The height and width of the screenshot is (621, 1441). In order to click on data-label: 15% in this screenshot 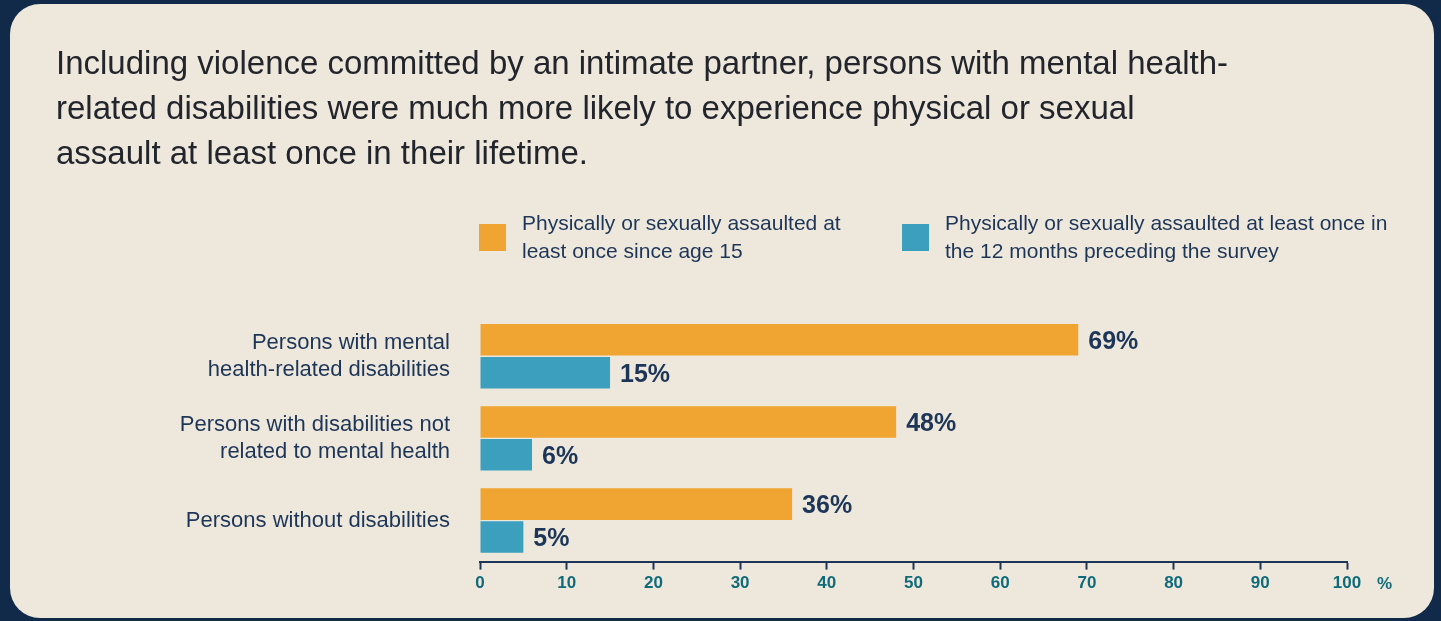, I will do `click(645, 372)`.